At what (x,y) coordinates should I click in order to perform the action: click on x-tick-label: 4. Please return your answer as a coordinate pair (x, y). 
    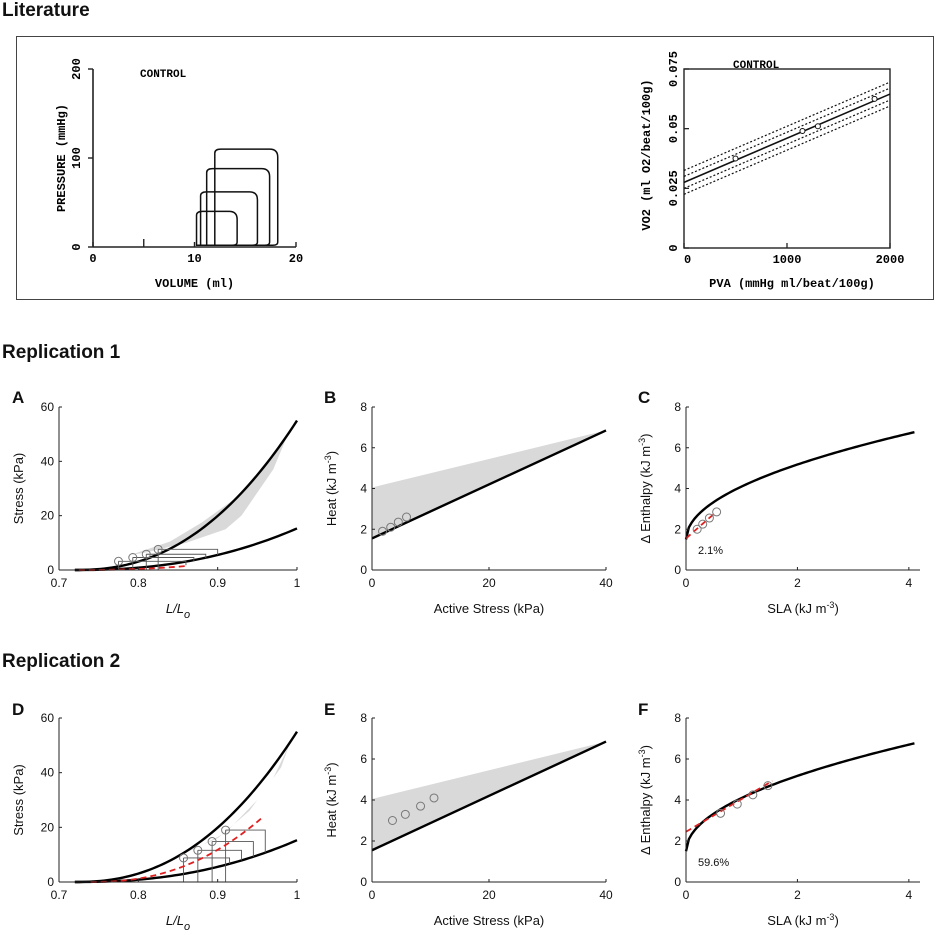
    Looking at the image, I should click on (909, 583).